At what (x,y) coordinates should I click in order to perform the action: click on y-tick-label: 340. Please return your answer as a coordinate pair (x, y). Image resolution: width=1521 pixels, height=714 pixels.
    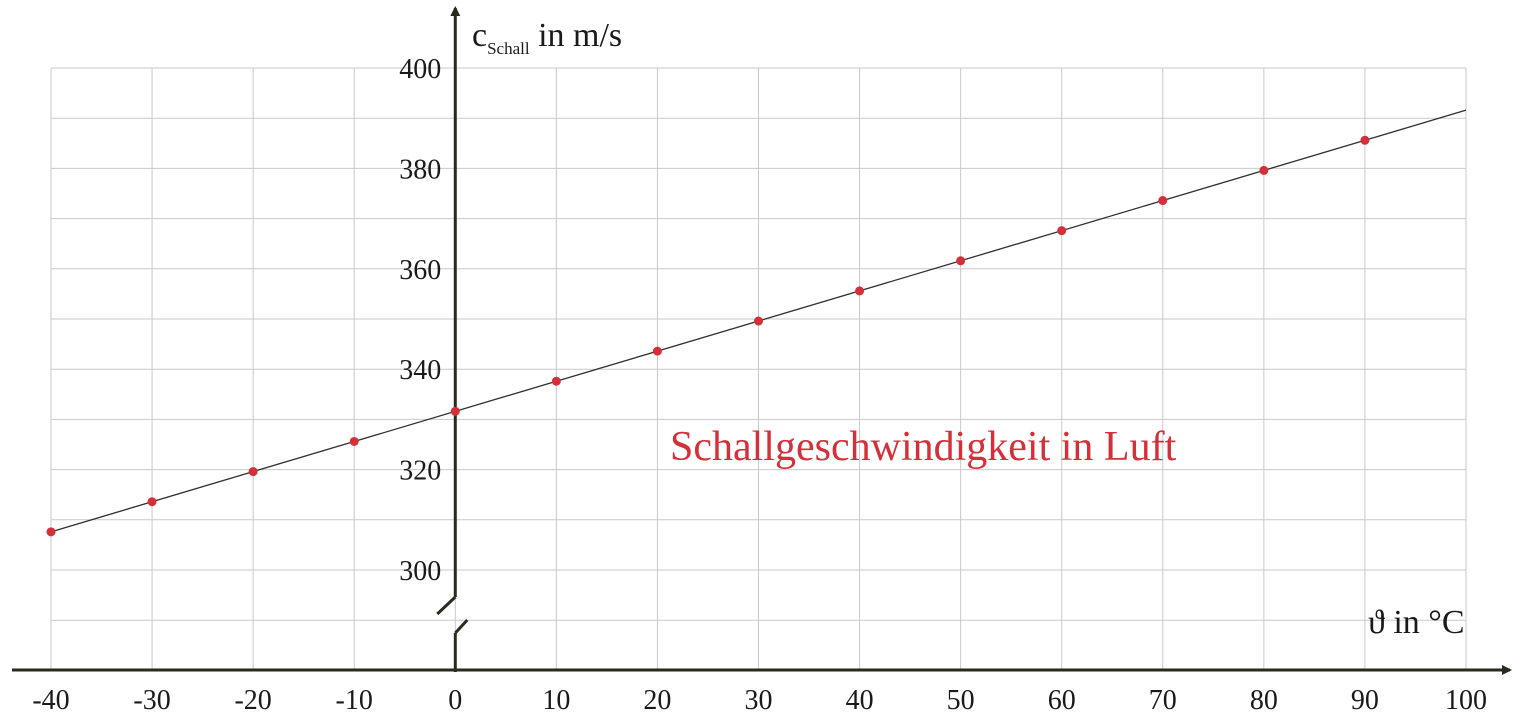
    Looking at the image, I should click on (420, 370).